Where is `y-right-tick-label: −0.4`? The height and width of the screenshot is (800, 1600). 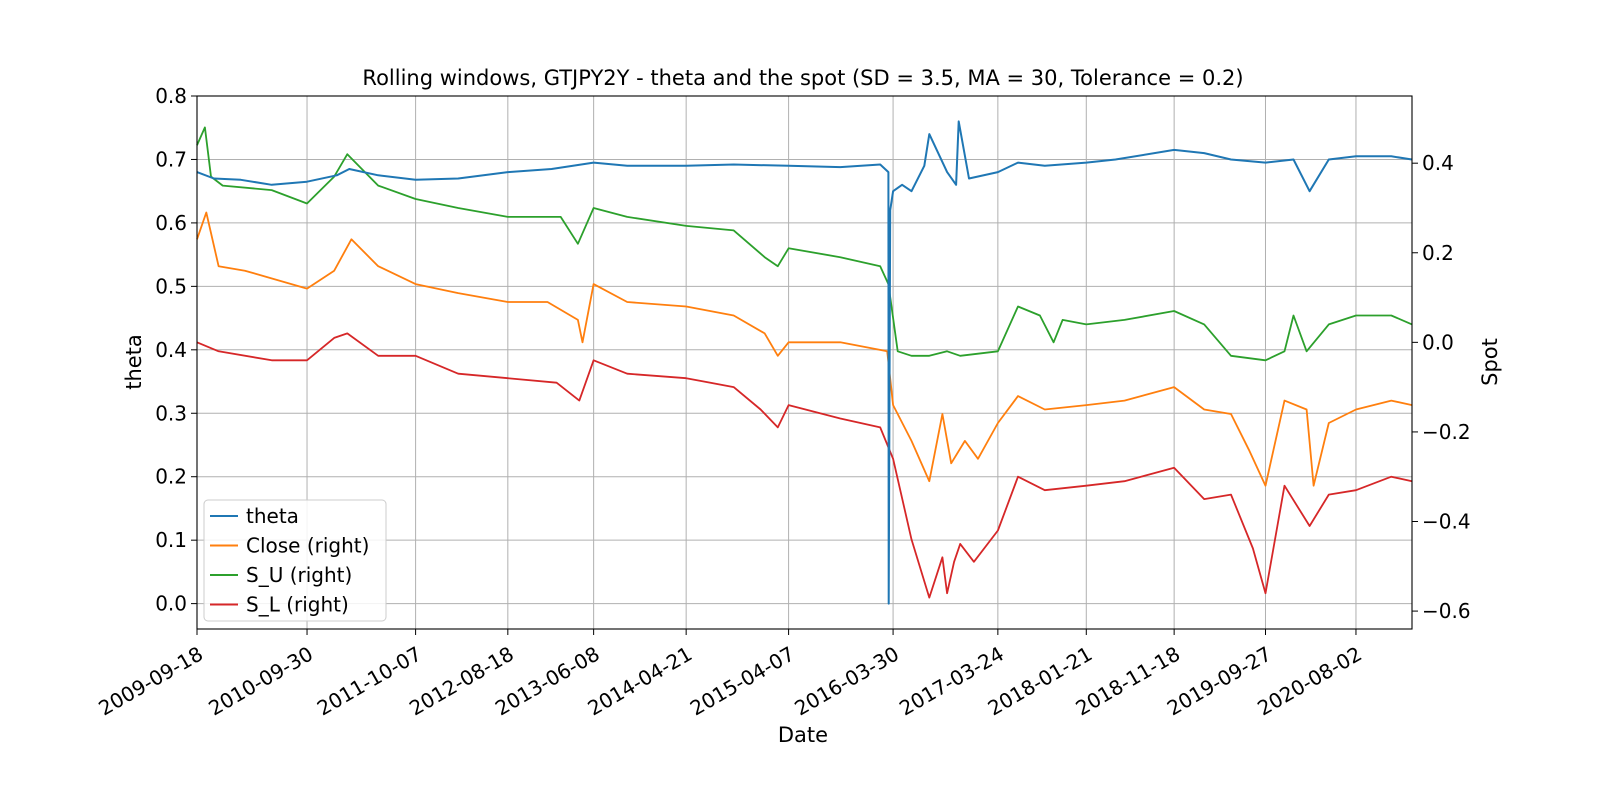 y-right-tick-label: −0.4 is located at coordinates (1446, 522).